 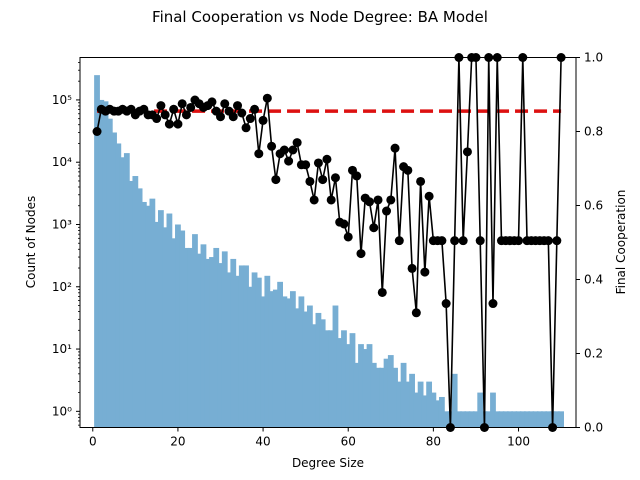 What do you see at coordinates (593, 132) in the screenshot?
I see `y-right-tick-label: 0.8` at bounding box center [593, 132].